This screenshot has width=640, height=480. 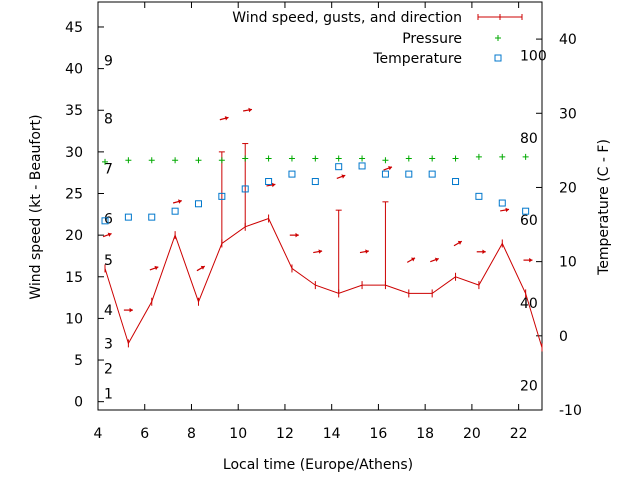 What do you see at coordinates (191, 434) in the screenshot?
I see `x-tick-label: 8` at bounding box center [191, 434].